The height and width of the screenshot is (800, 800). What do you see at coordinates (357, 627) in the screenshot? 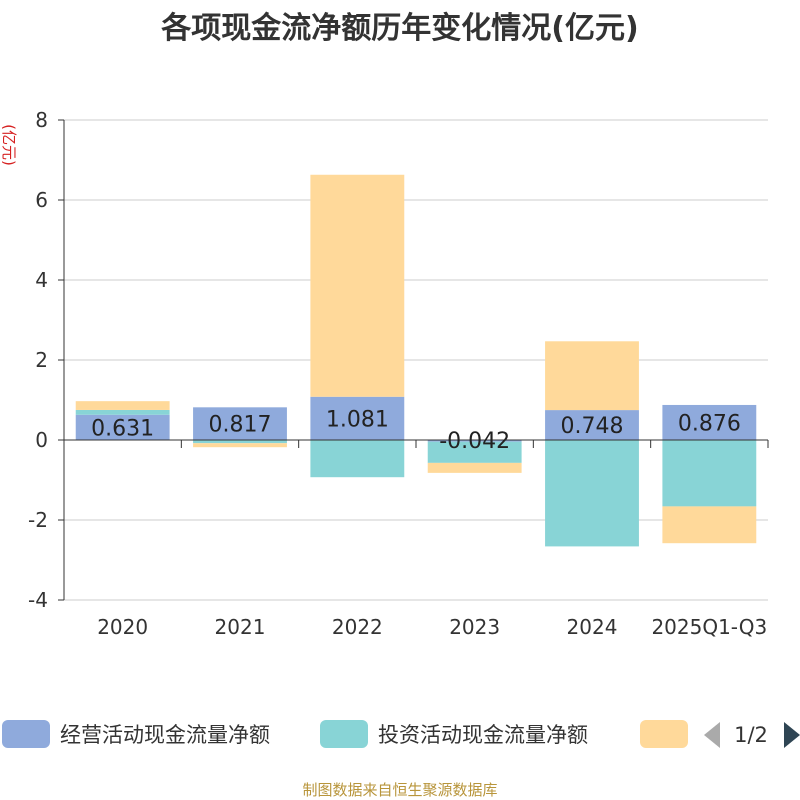
I see `x-tick-label: 2022` at bounding box center [357, 627].